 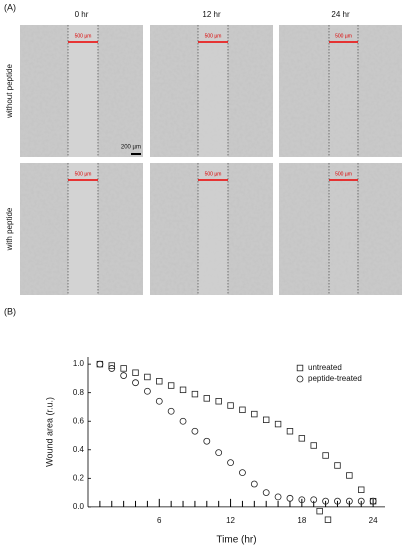 I want to click on x-axis-label: Time (hr), so click(x=236, y=540).